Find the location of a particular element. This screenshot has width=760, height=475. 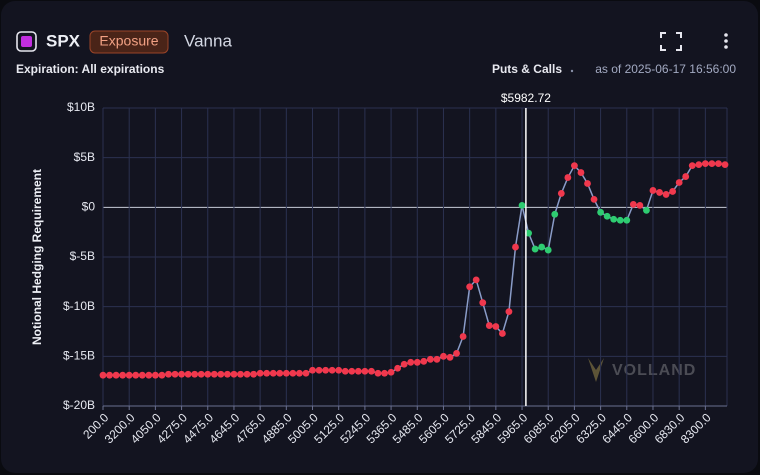

view-title: Vanna is located at coordinates (208, 40).